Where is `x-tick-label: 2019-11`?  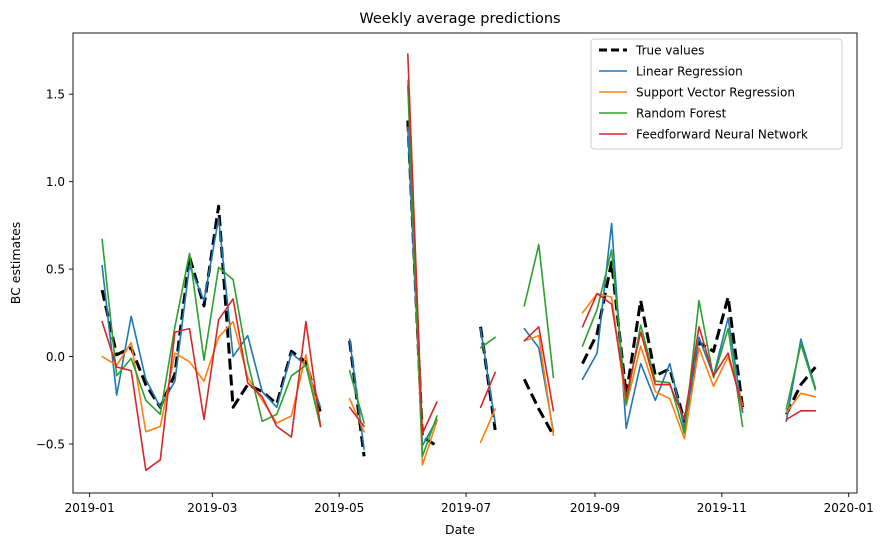
x-tick-label: 2019-11 is located at coordinates (722, 508).